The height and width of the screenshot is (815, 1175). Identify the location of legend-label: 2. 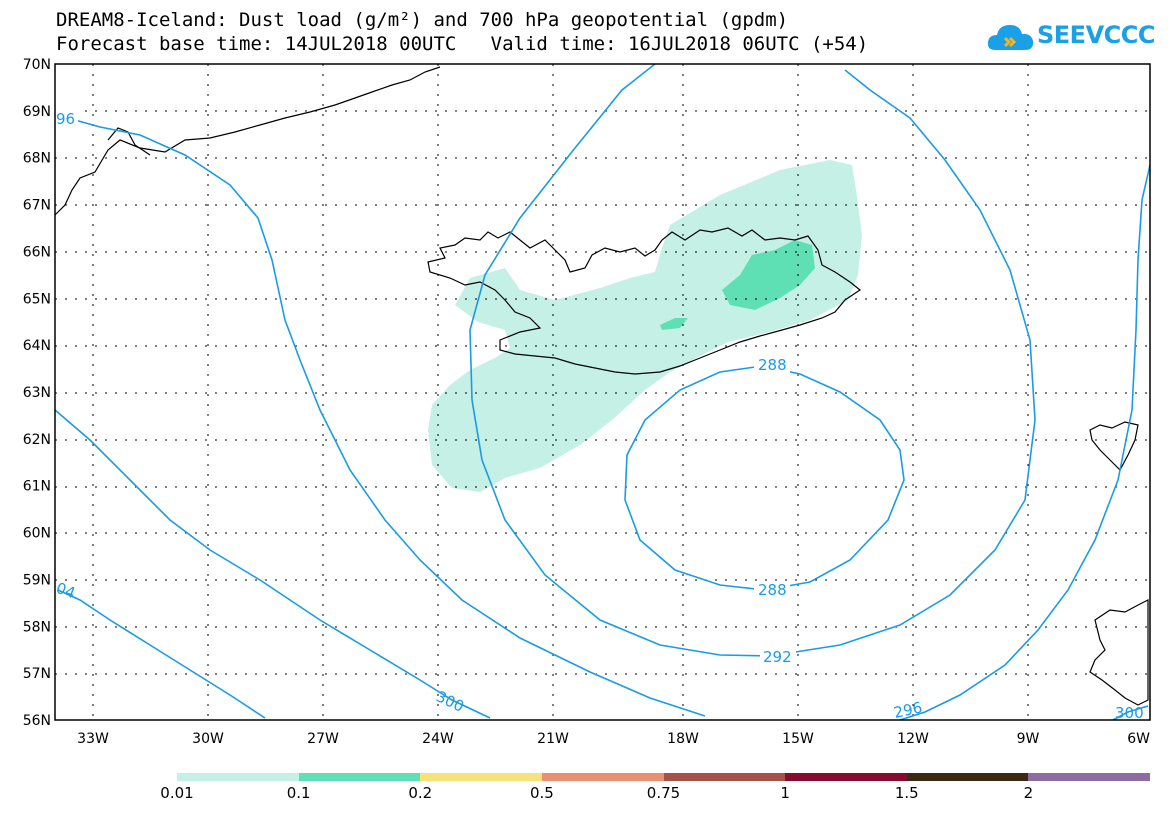
(1028, 793).